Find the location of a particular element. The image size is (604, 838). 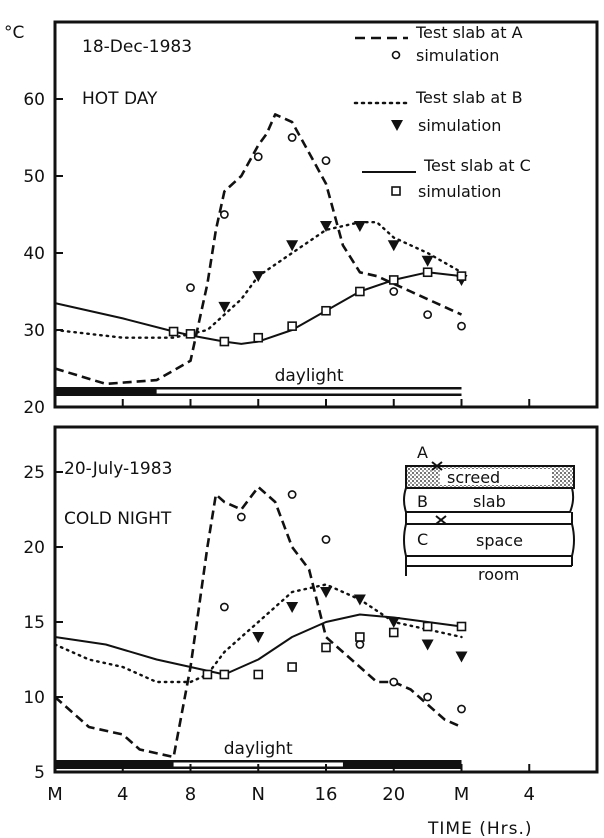

legend-label-c: Test slab at C is located at coordinates (477, 165).